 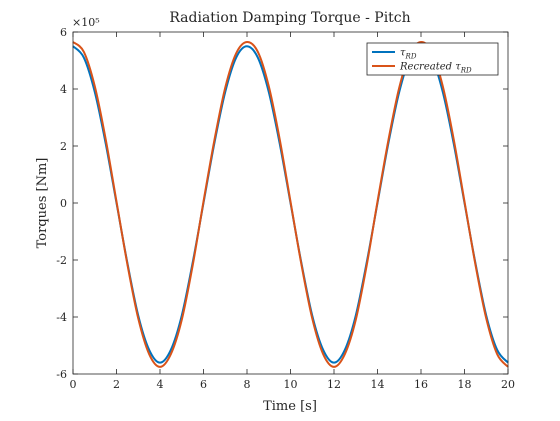 I want to click on x-tick-label: 16, so click(x=421, y=384).